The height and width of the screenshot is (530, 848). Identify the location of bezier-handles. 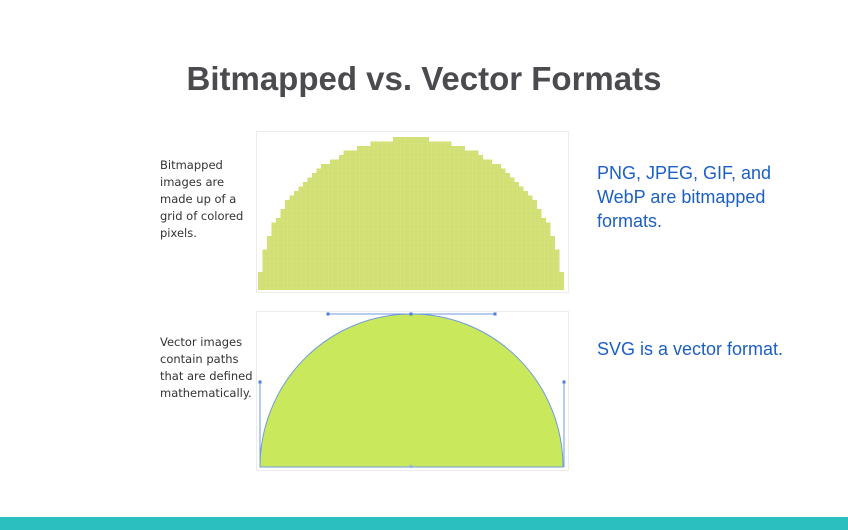
(412, 390).